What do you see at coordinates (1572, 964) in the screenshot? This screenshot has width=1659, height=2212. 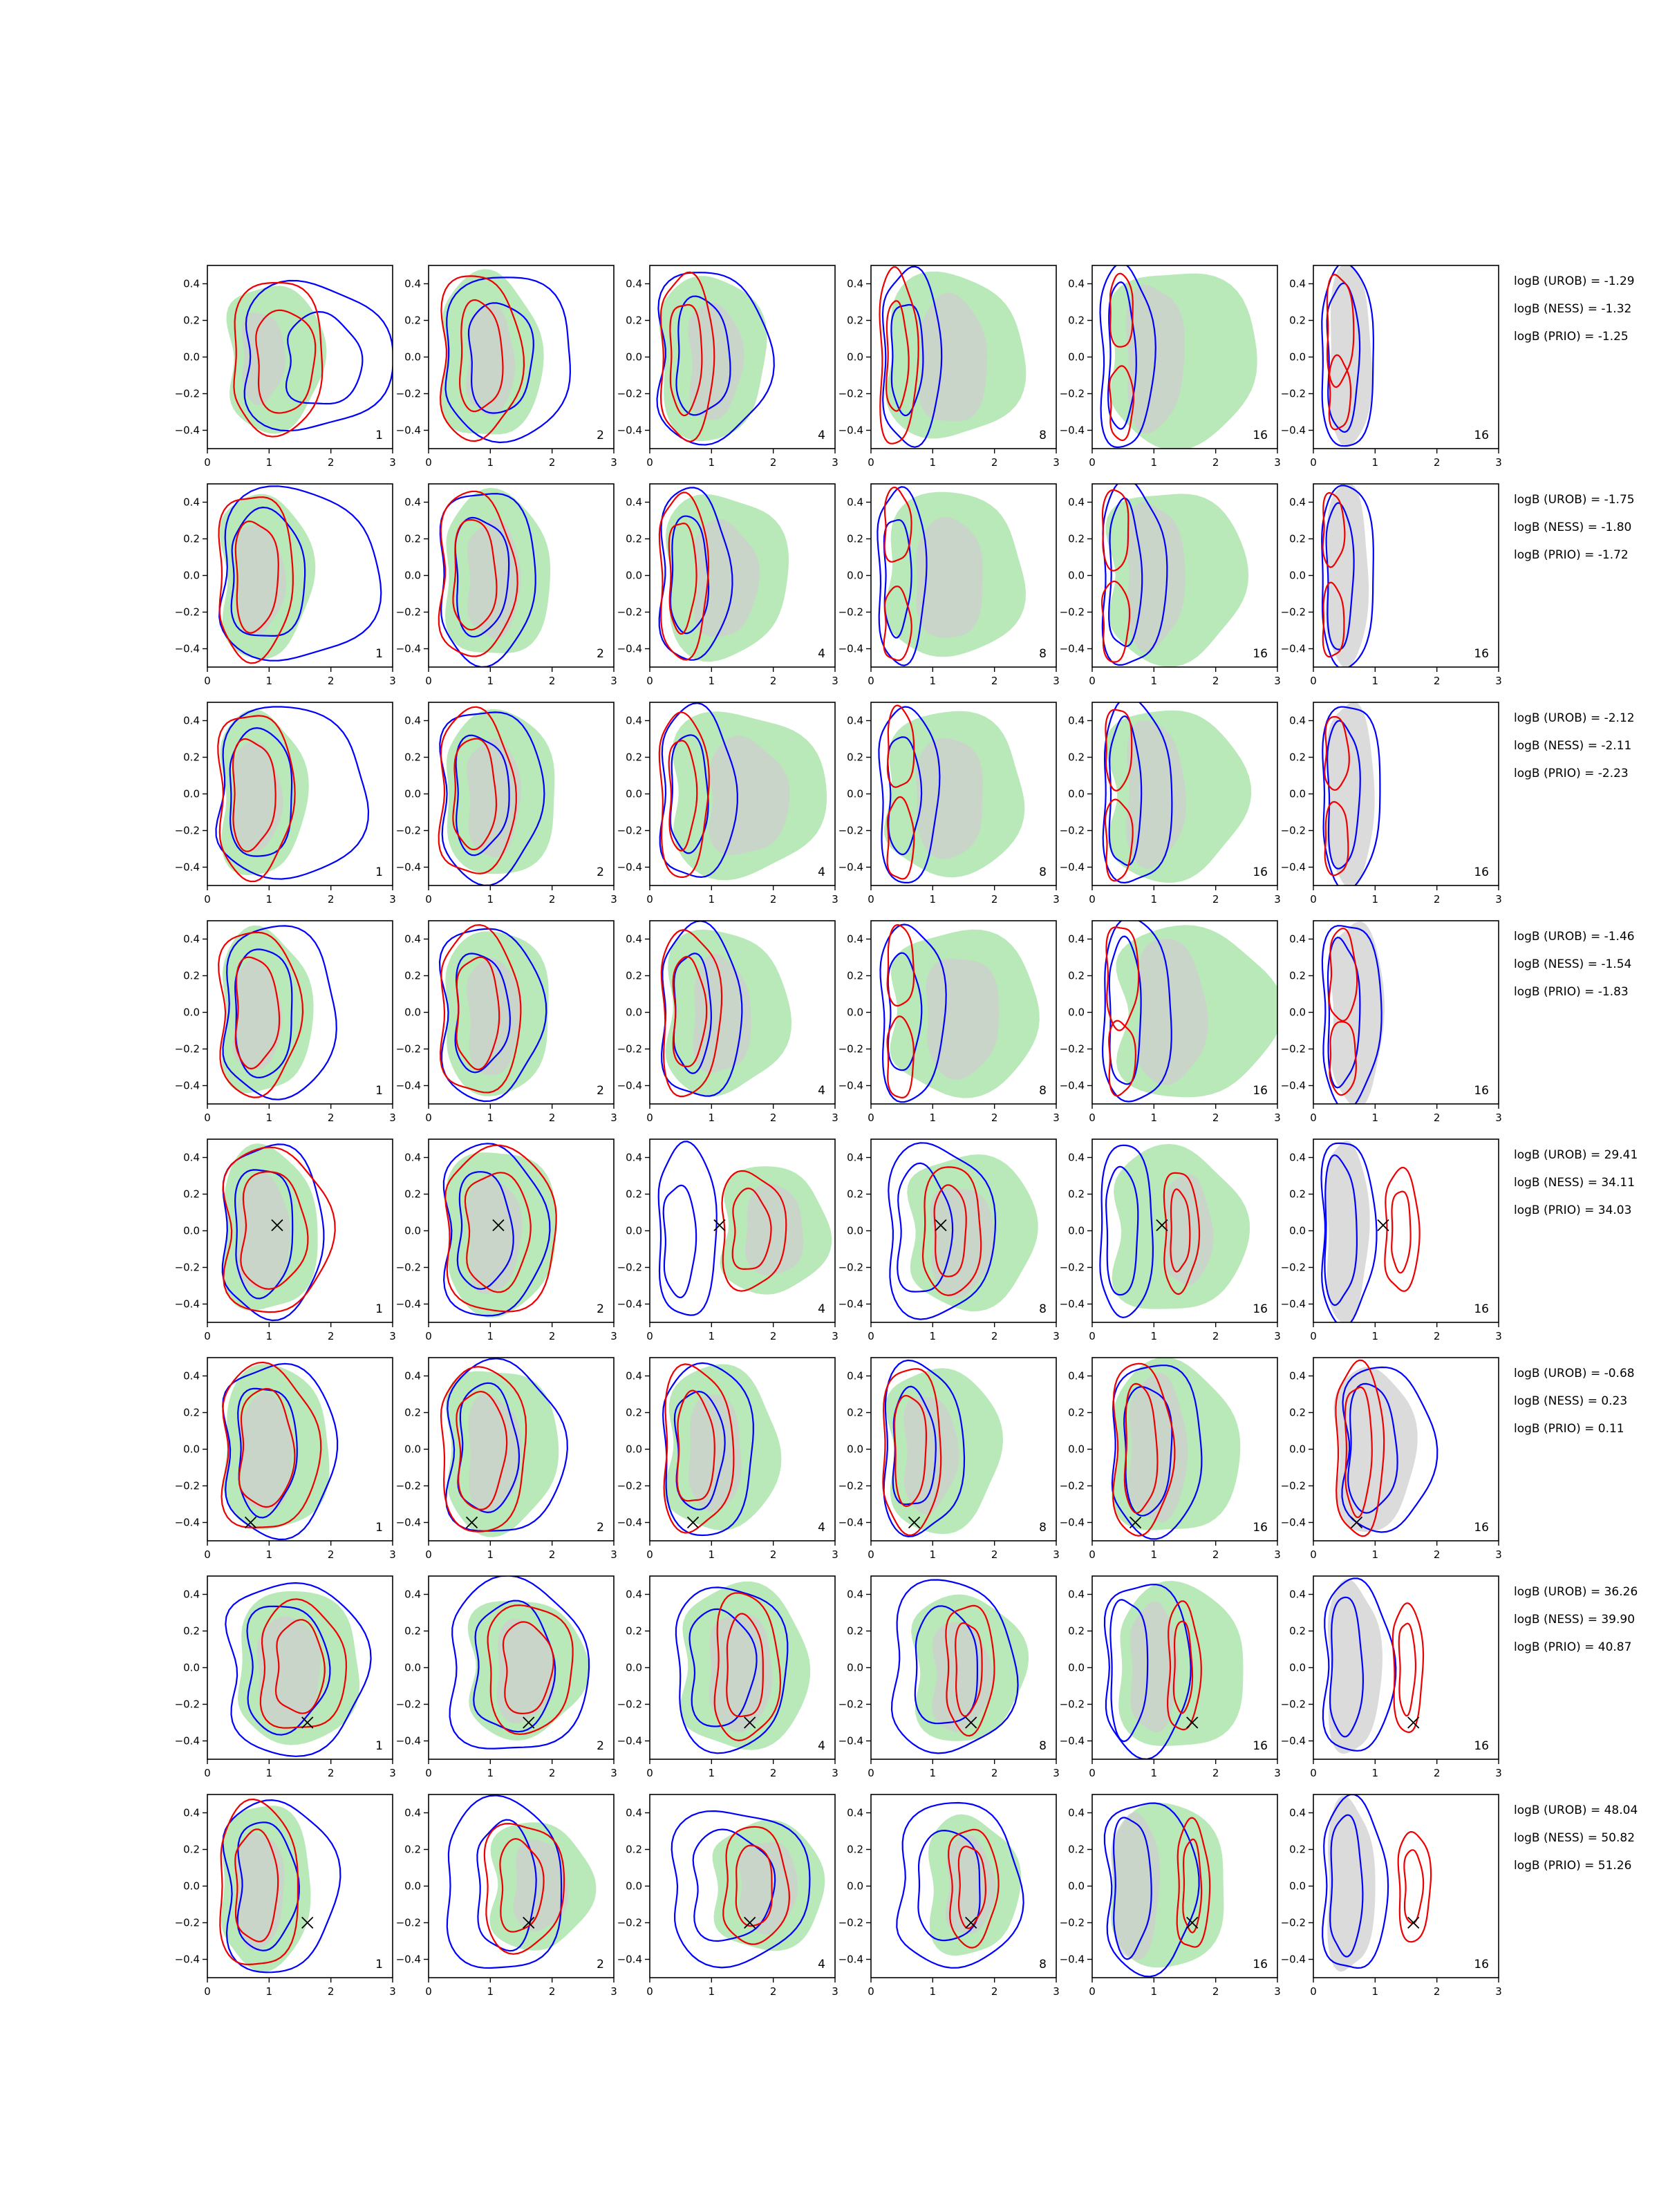 I see `logb-annotation: logB (NESS) = -1.54` at bounding box center [1572, 964].